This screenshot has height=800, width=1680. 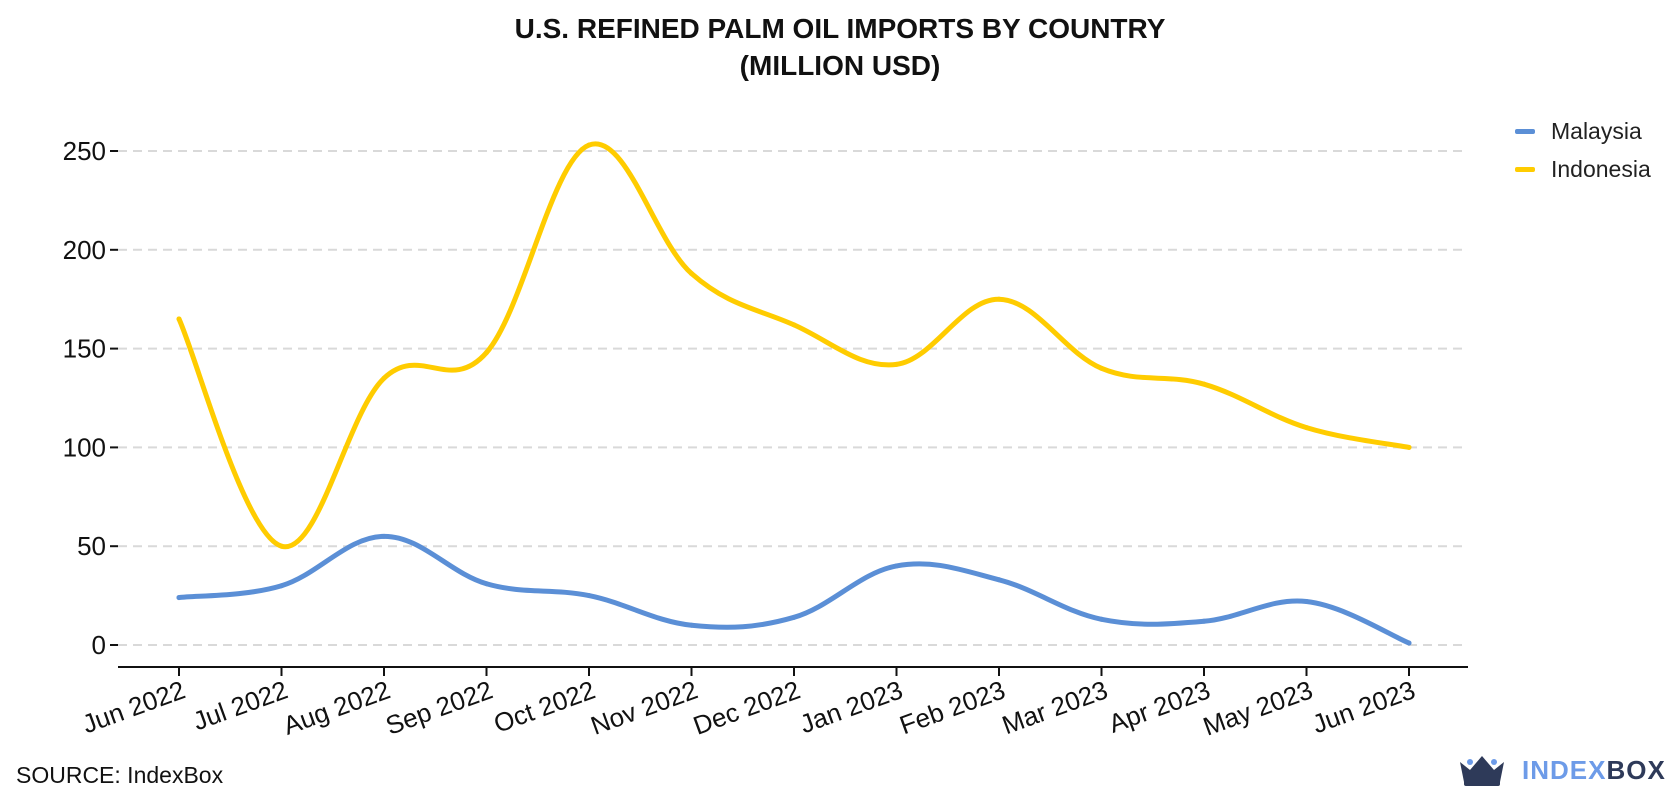 What do you see at coordinates (1525, 169) in the screenshot?
I see `legend-swatch-indonesia` at bounding box center [1525, 169].